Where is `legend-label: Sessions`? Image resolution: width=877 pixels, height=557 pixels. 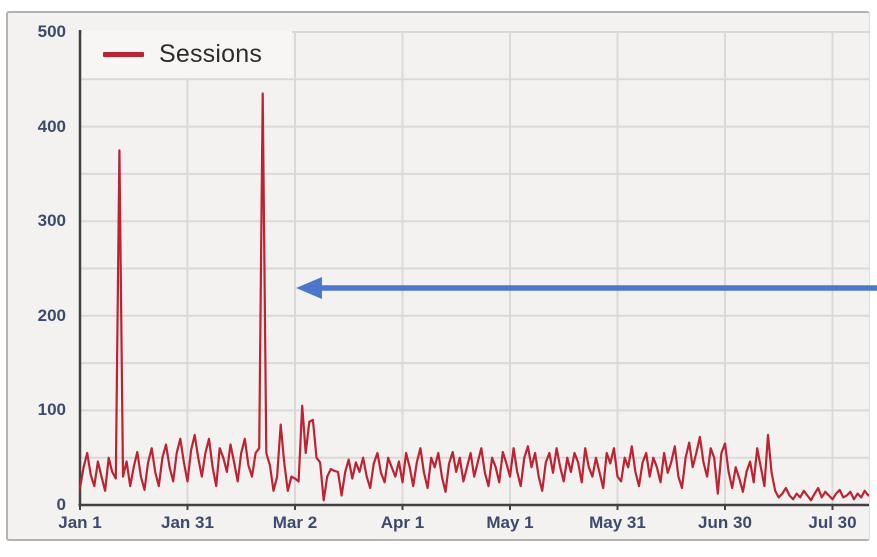
legend-label: Sessions is located at coordinates (211, 54).